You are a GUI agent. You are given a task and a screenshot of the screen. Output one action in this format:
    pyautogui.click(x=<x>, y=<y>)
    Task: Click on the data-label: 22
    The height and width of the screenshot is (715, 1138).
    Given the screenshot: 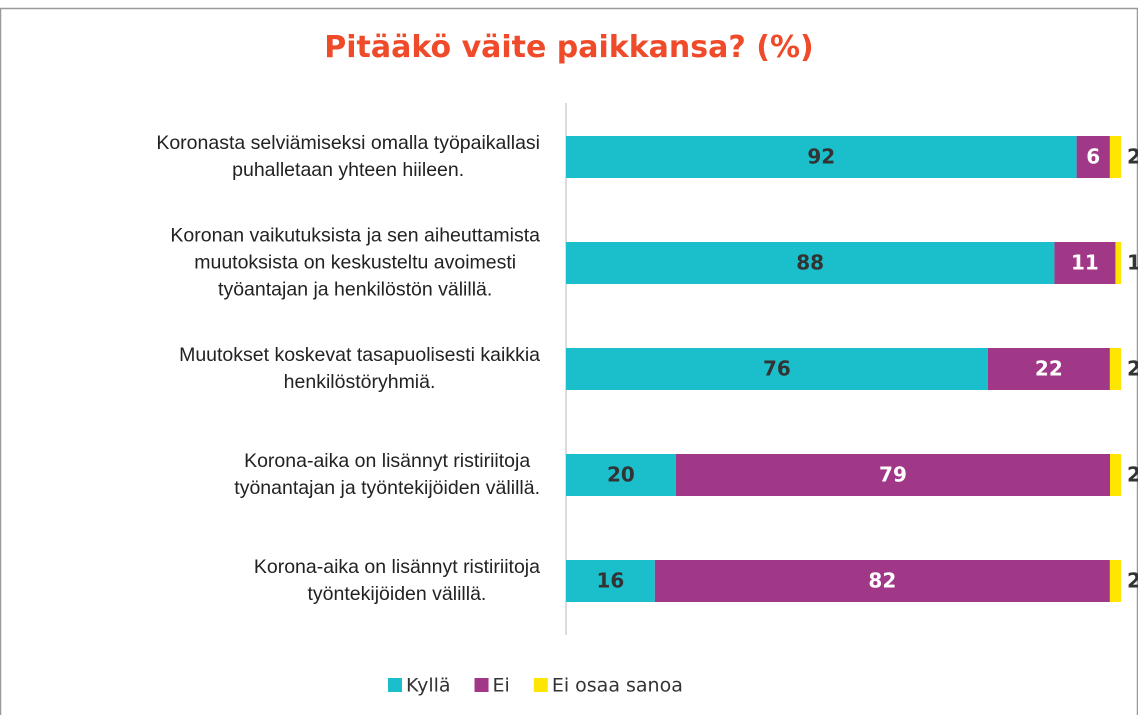 What is the action you would take?
    pyautogui.click(x=1049, y=369)
    